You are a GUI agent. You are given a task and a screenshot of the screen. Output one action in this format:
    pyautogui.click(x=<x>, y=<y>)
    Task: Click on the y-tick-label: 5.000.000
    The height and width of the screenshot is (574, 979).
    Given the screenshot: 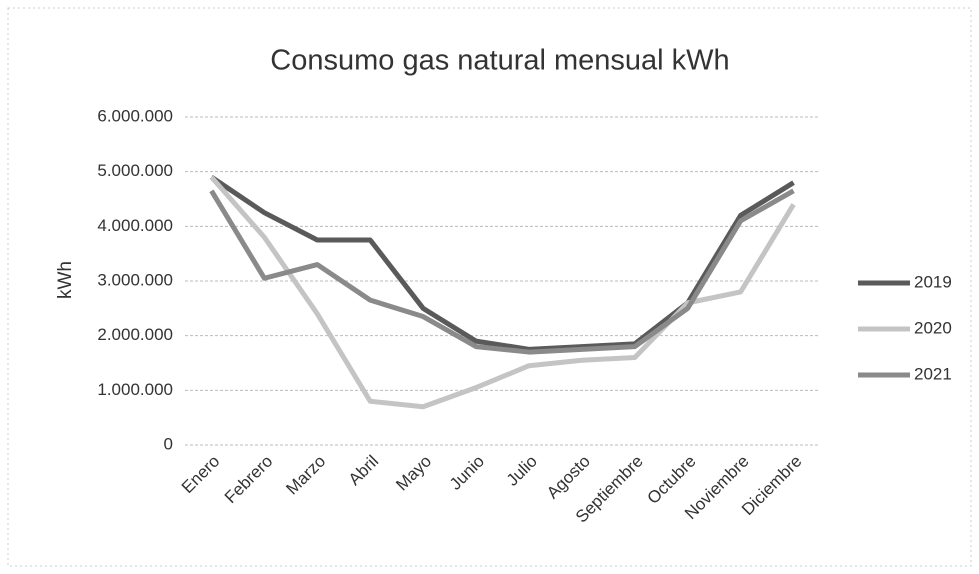 What is the action you would take?
    pyautogui.click(x=135, y=170)
    